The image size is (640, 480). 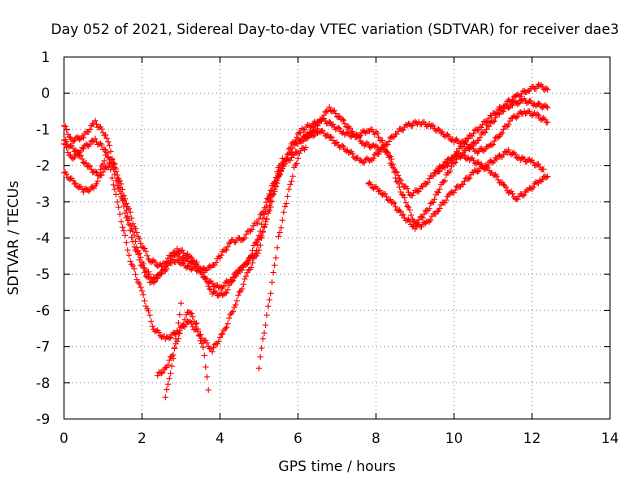 What do you see at coordinates (43, 167) in the screenshot?
I see `y-tick-label: -2` at bounding box center [43, 167].